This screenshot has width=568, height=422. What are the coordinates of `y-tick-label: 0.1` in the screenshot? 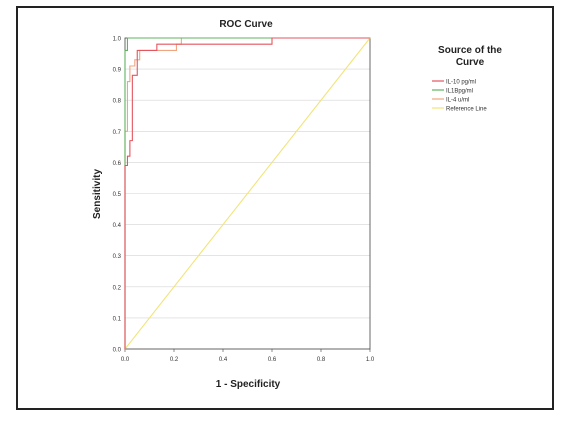 It's located at (117, 319).